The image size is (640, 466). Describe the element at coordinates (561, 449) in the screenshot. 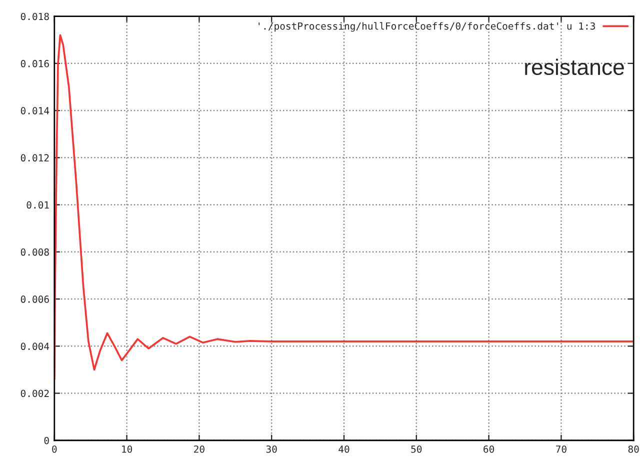

I see `x-tick-label: 70` at that location.